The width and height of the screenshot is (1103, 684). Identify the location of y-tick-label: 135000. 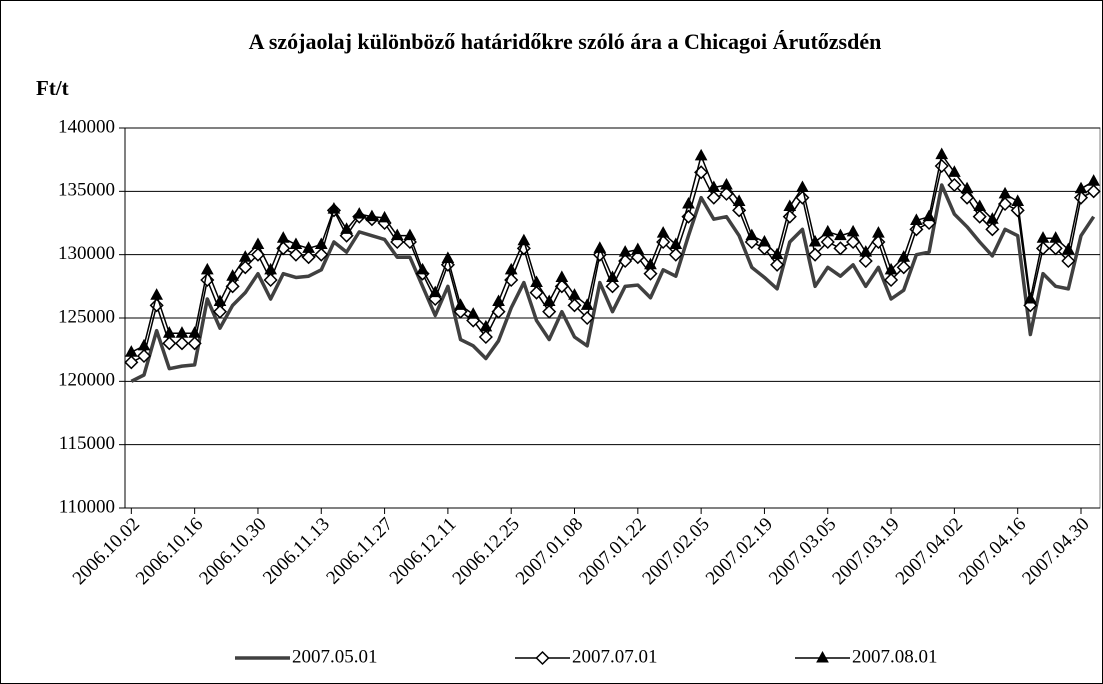
(86, 190).